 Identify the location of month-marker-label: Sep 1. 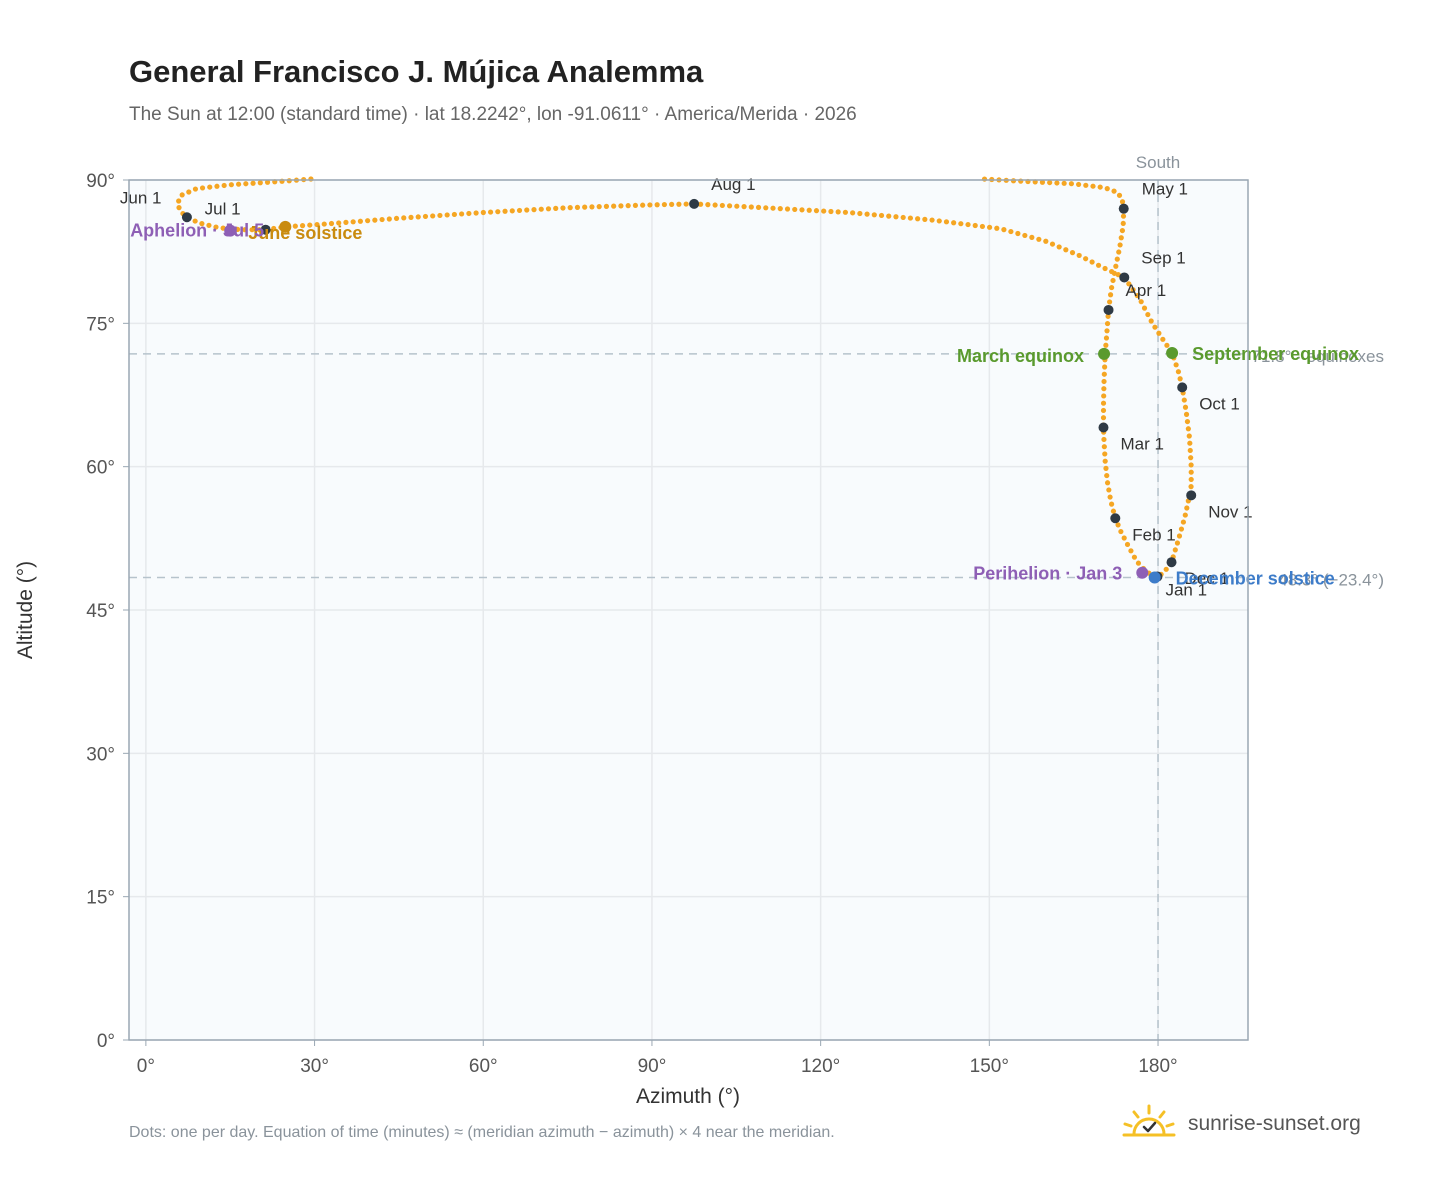
(1163, 257).